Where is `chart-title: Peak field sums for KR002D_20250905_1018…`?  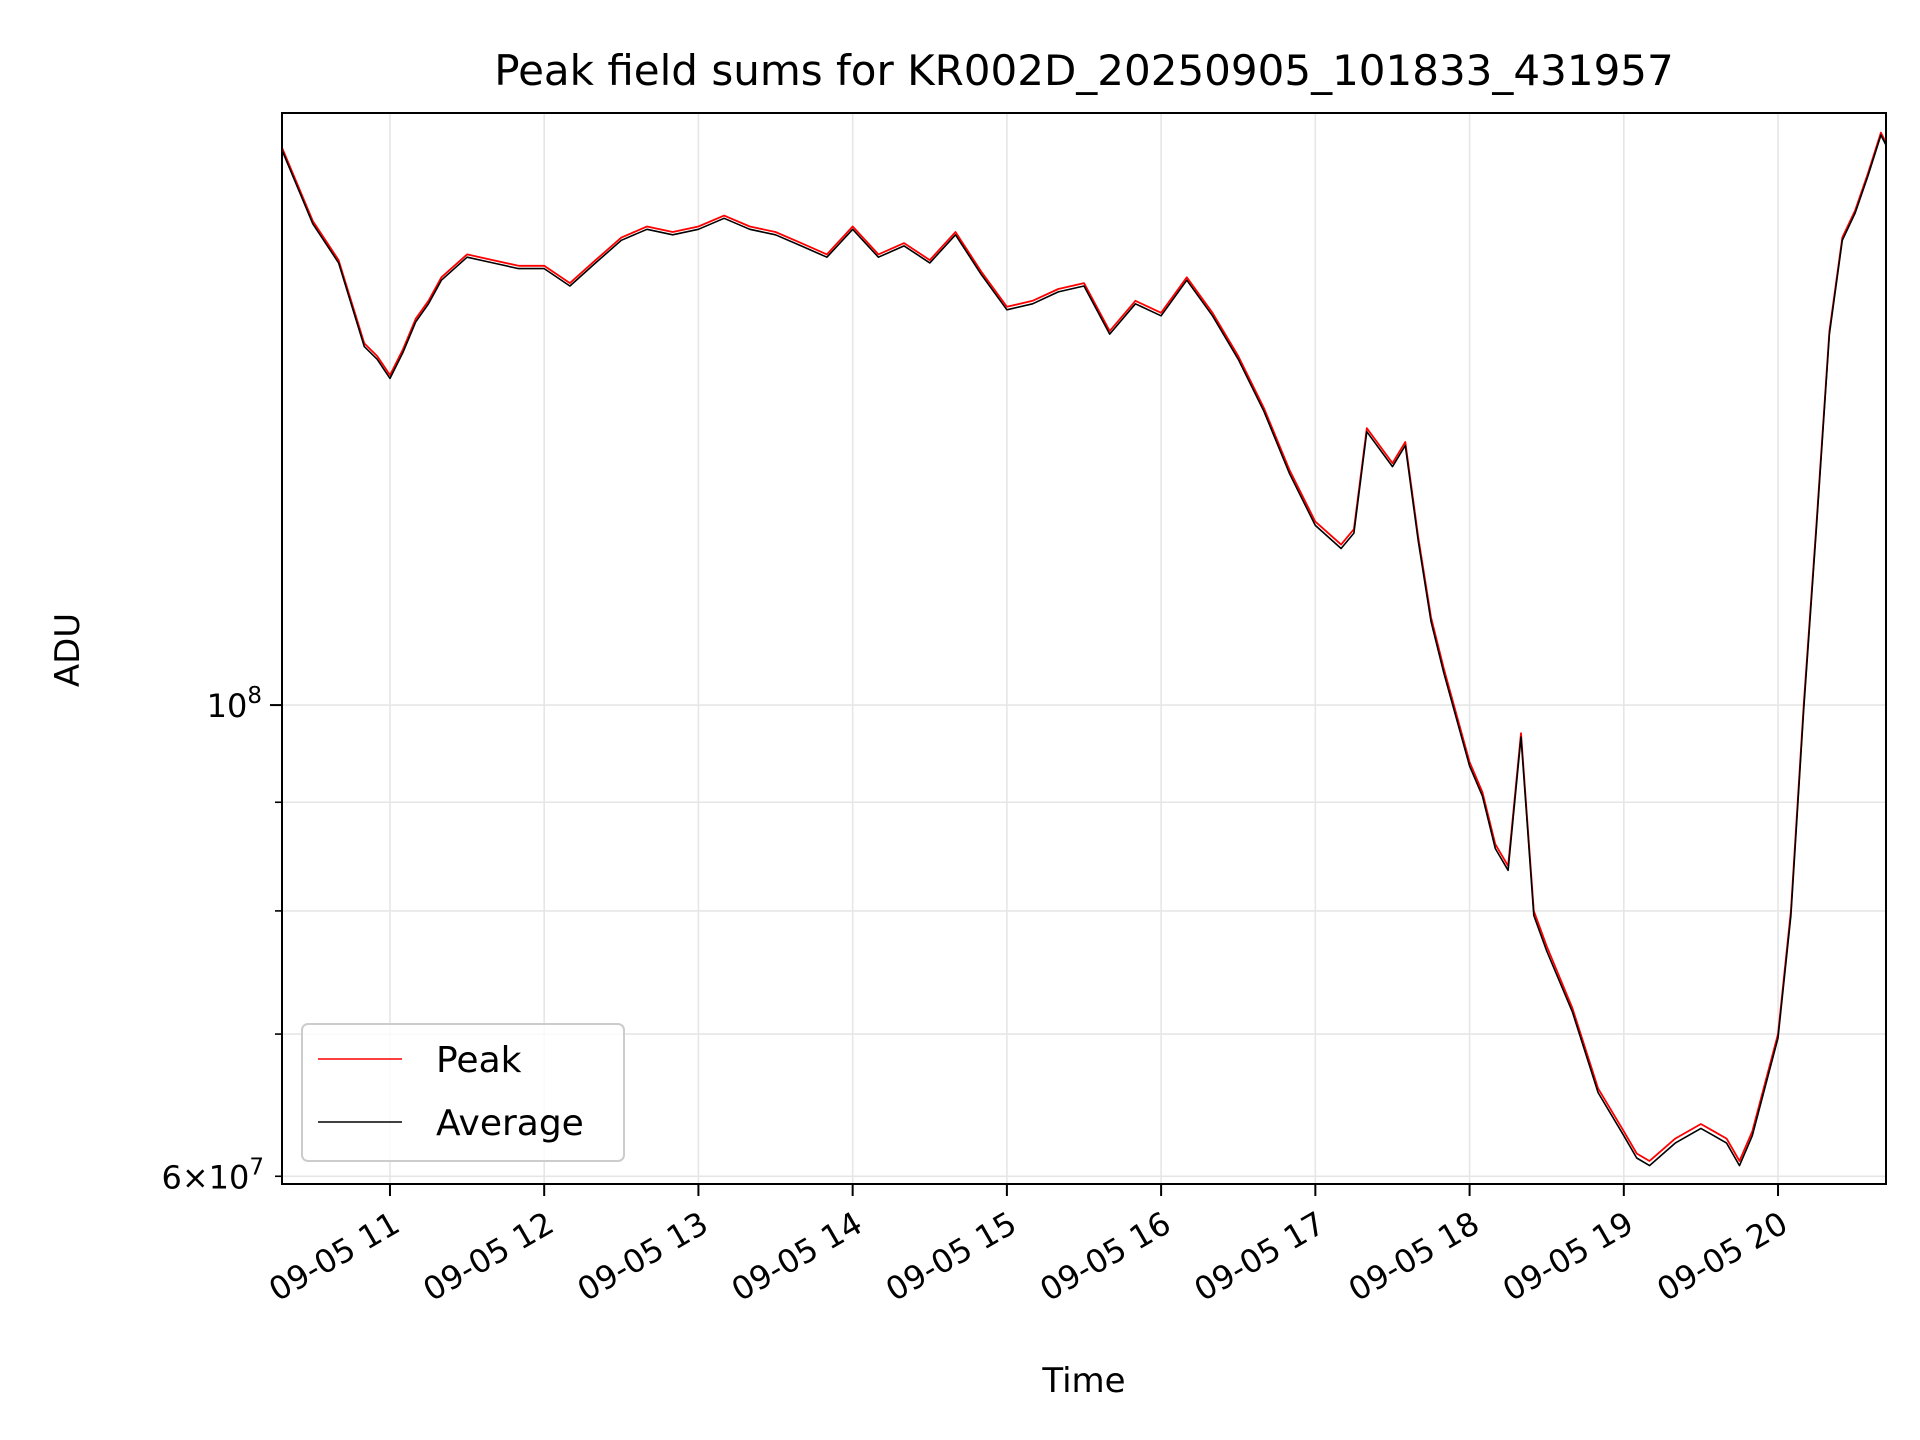
chart-title: Peak field sums for KR002D_20250905_1018… is located at coordinates (1083, 70).